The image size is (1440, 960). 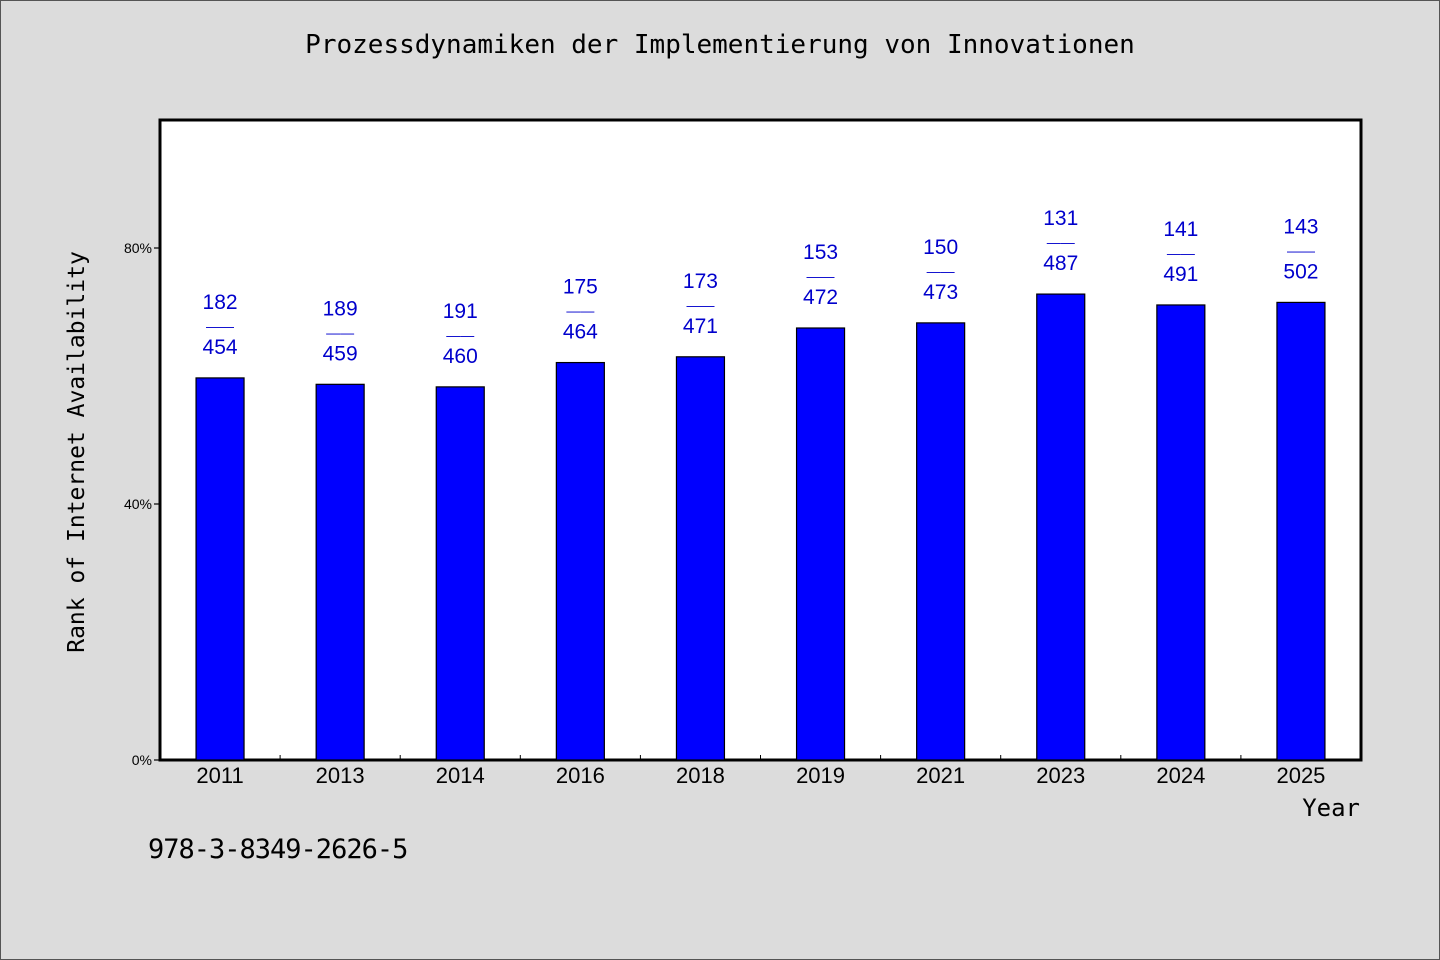 What do you see at coordinates (1060, 218) in the screenshot?
I see `data-label-top: 131` at bounding box center [1060, 218].